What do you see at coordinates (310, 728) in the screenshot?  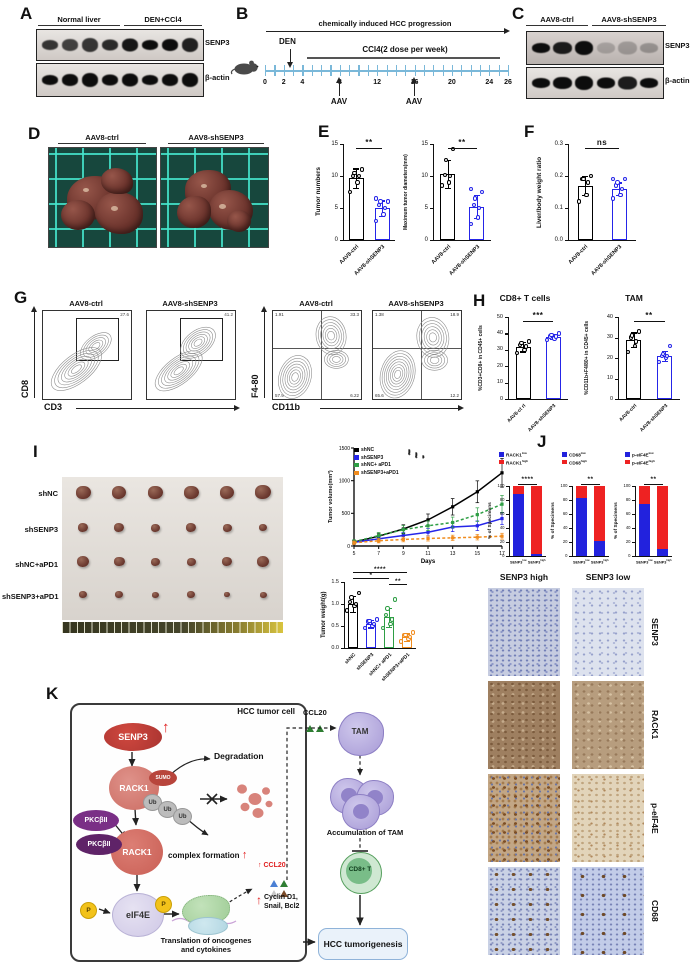 I see `triangle-icon` at bounding box center [310, 728].